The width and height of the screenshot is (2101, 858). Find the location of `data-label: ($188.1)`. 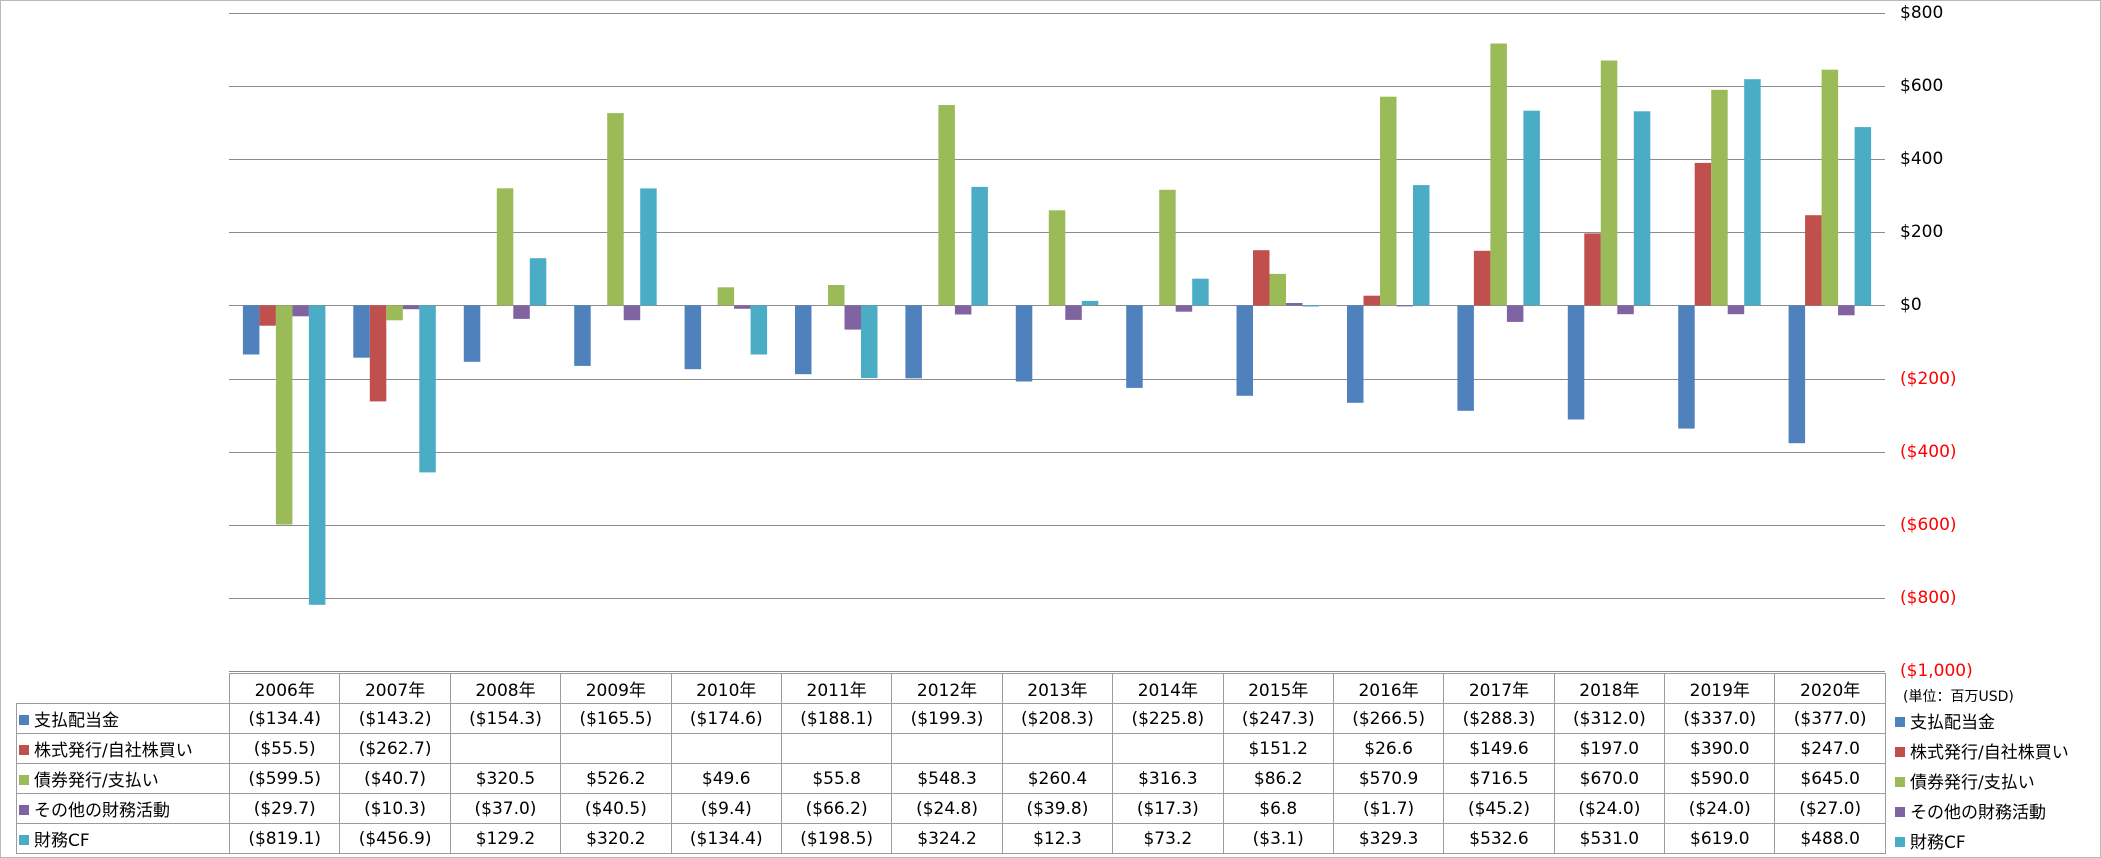

data-label: ($188.1) is located at coordinates (836, 718).